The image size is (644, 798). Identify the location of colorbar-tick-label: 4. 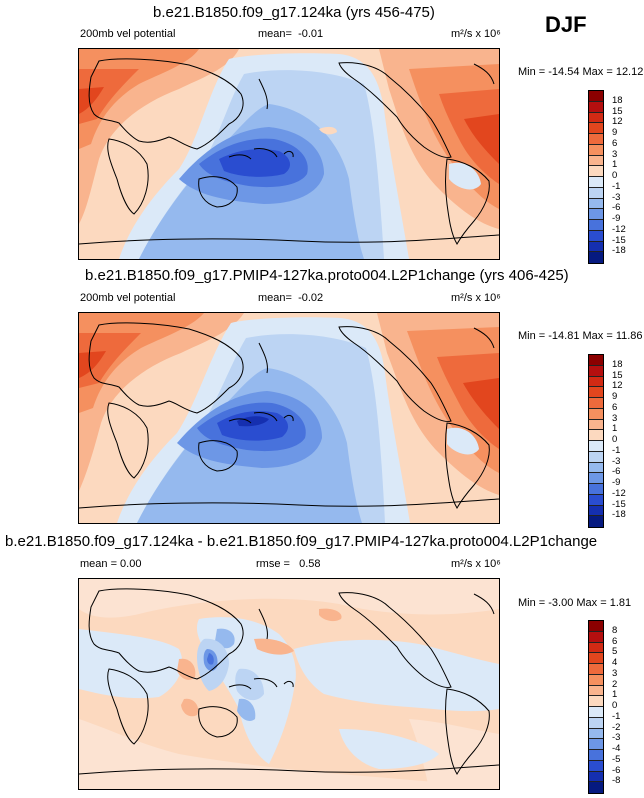
(615, 662).